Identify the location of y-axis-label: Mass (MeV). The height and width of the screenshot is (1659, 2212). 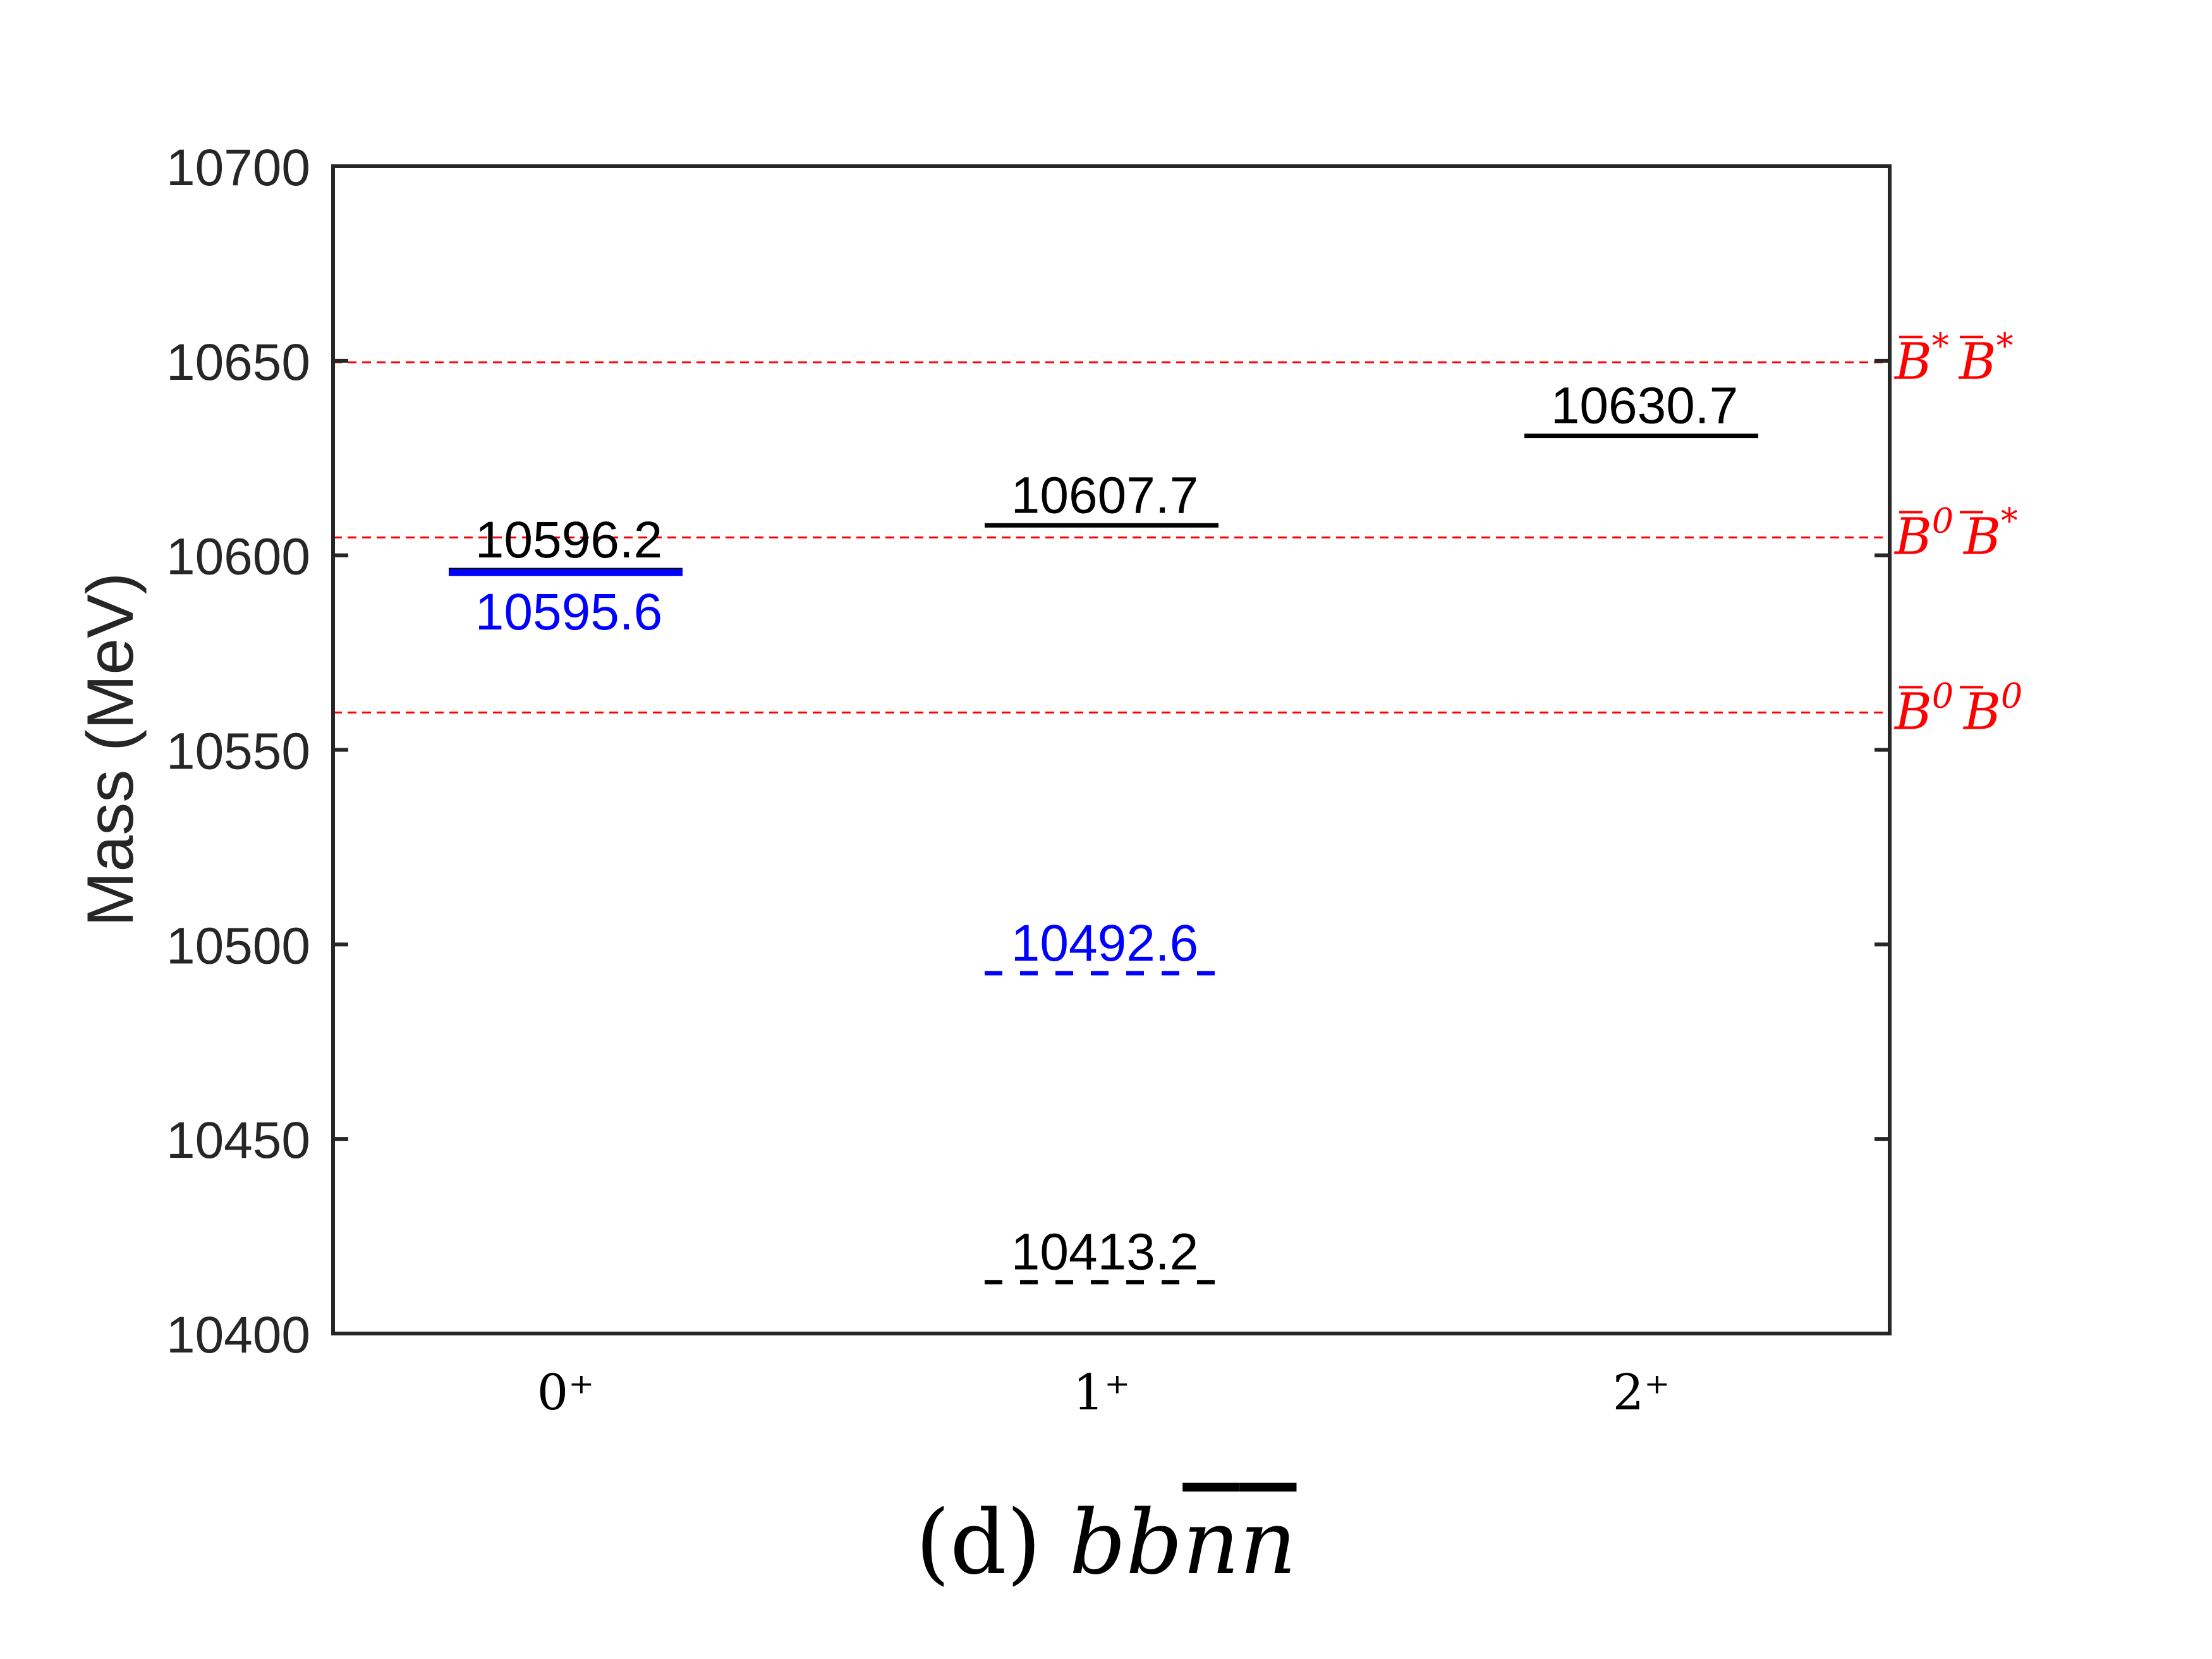
(110, 750).